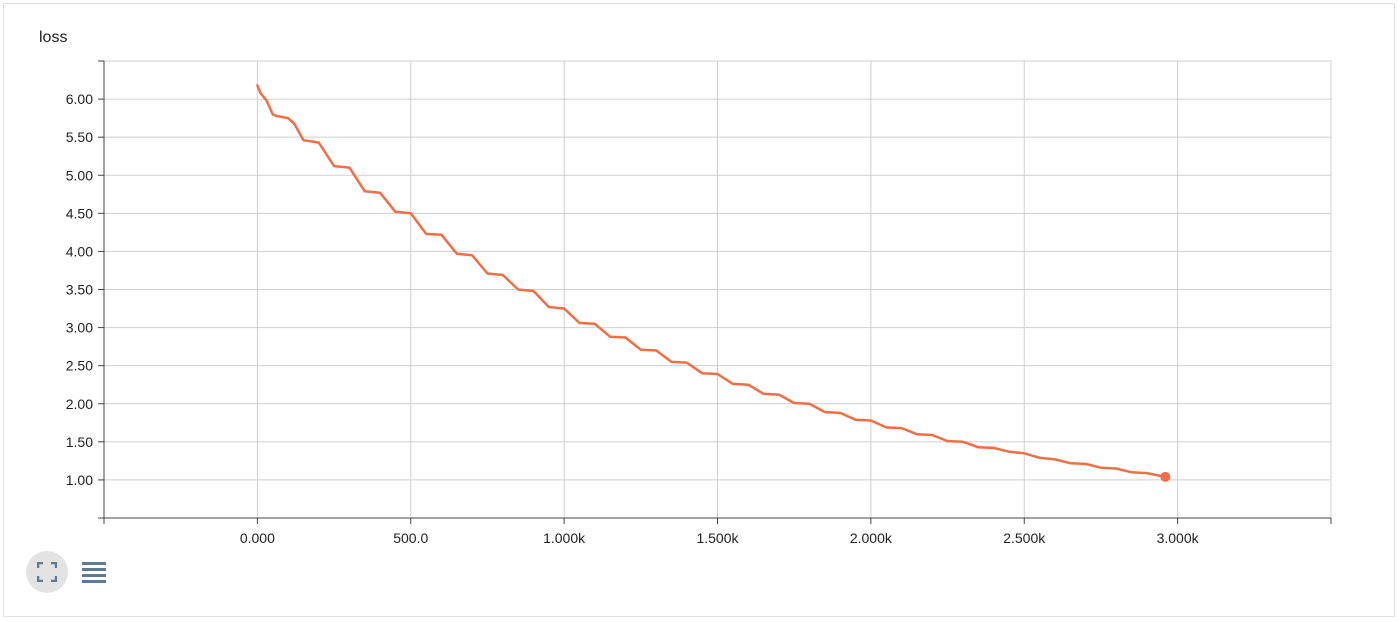 This screenshot has width=1400, height=622. Describe the element at coordinates (79, 213) in the screenshot. I see `y-tick-label: 4.50` at that location.